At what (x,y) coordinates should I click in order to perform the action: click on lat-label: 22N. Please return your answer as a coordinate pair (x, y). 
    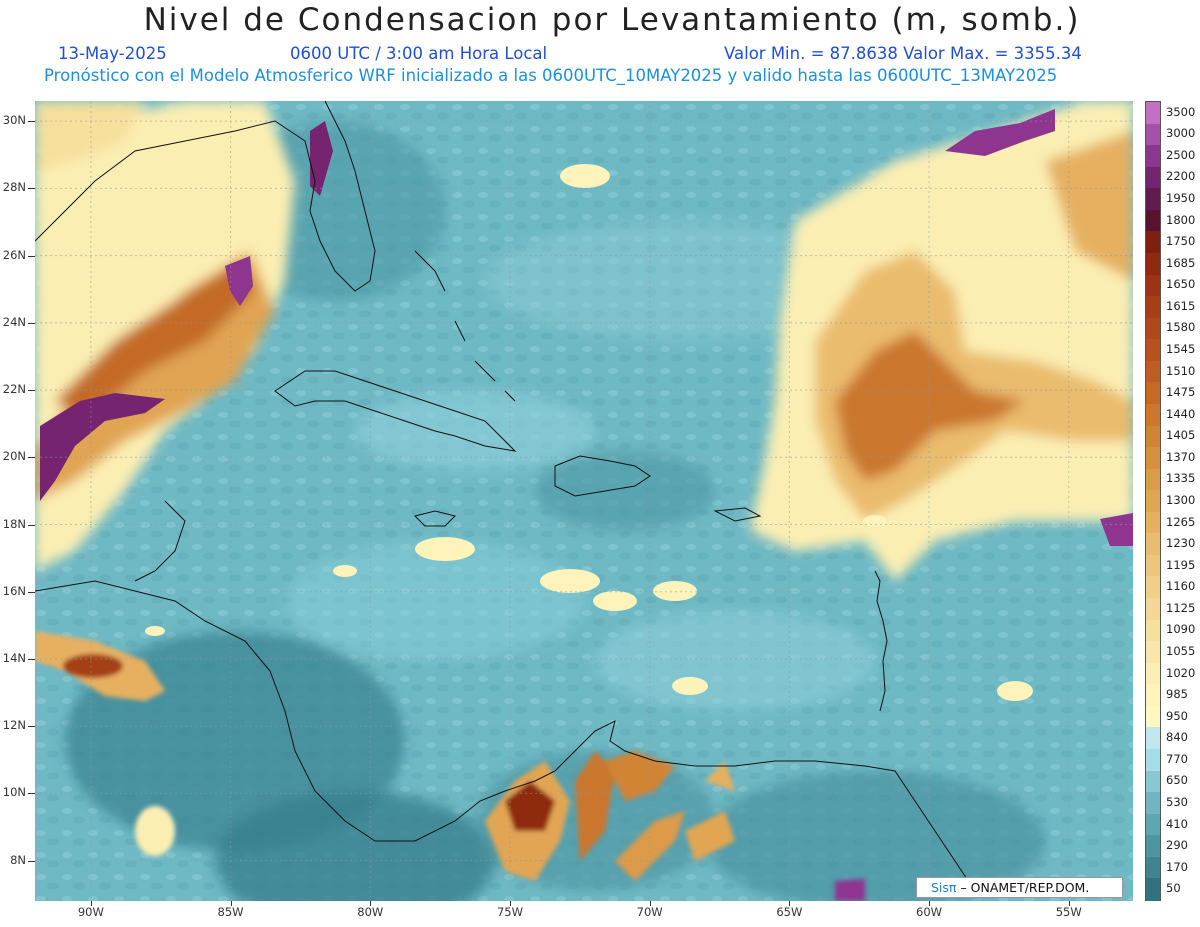
    Looking at the image, I should click on (14, 389).